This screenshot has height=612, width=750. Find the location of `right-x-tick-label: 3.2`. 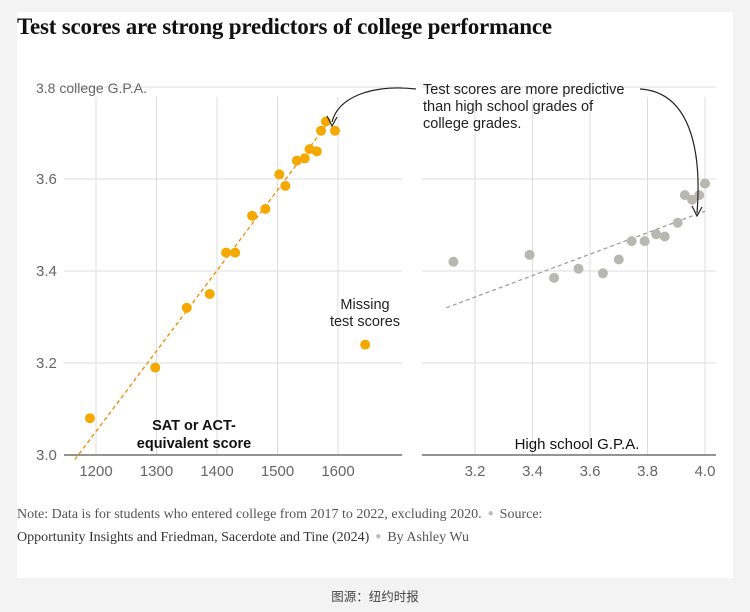

right-x-tick-label: 3.2 is located at coordinates (475, 471).